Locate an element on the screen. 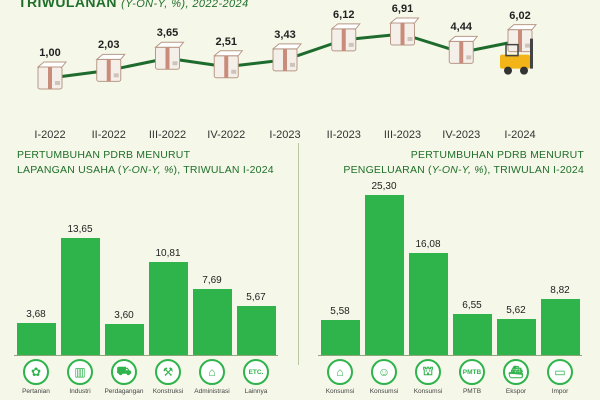  household-icon: ⌂ is located at coordinates (340, 372).